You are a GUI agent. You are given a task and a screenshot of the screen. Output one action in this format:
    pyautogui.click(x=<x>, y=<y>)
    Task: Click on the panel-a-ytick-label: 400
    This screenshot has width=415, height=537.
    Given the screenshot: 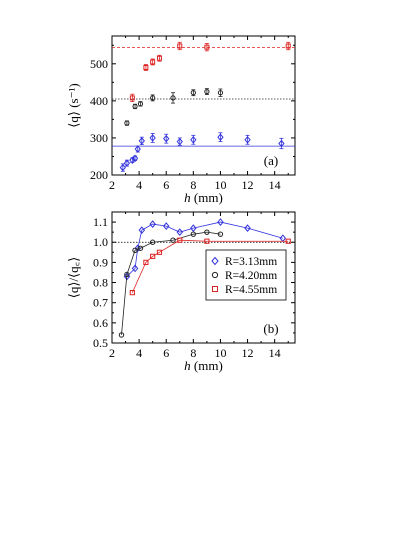 What is the action you would take?
    pyautogui.click(x=99, y=101)
    